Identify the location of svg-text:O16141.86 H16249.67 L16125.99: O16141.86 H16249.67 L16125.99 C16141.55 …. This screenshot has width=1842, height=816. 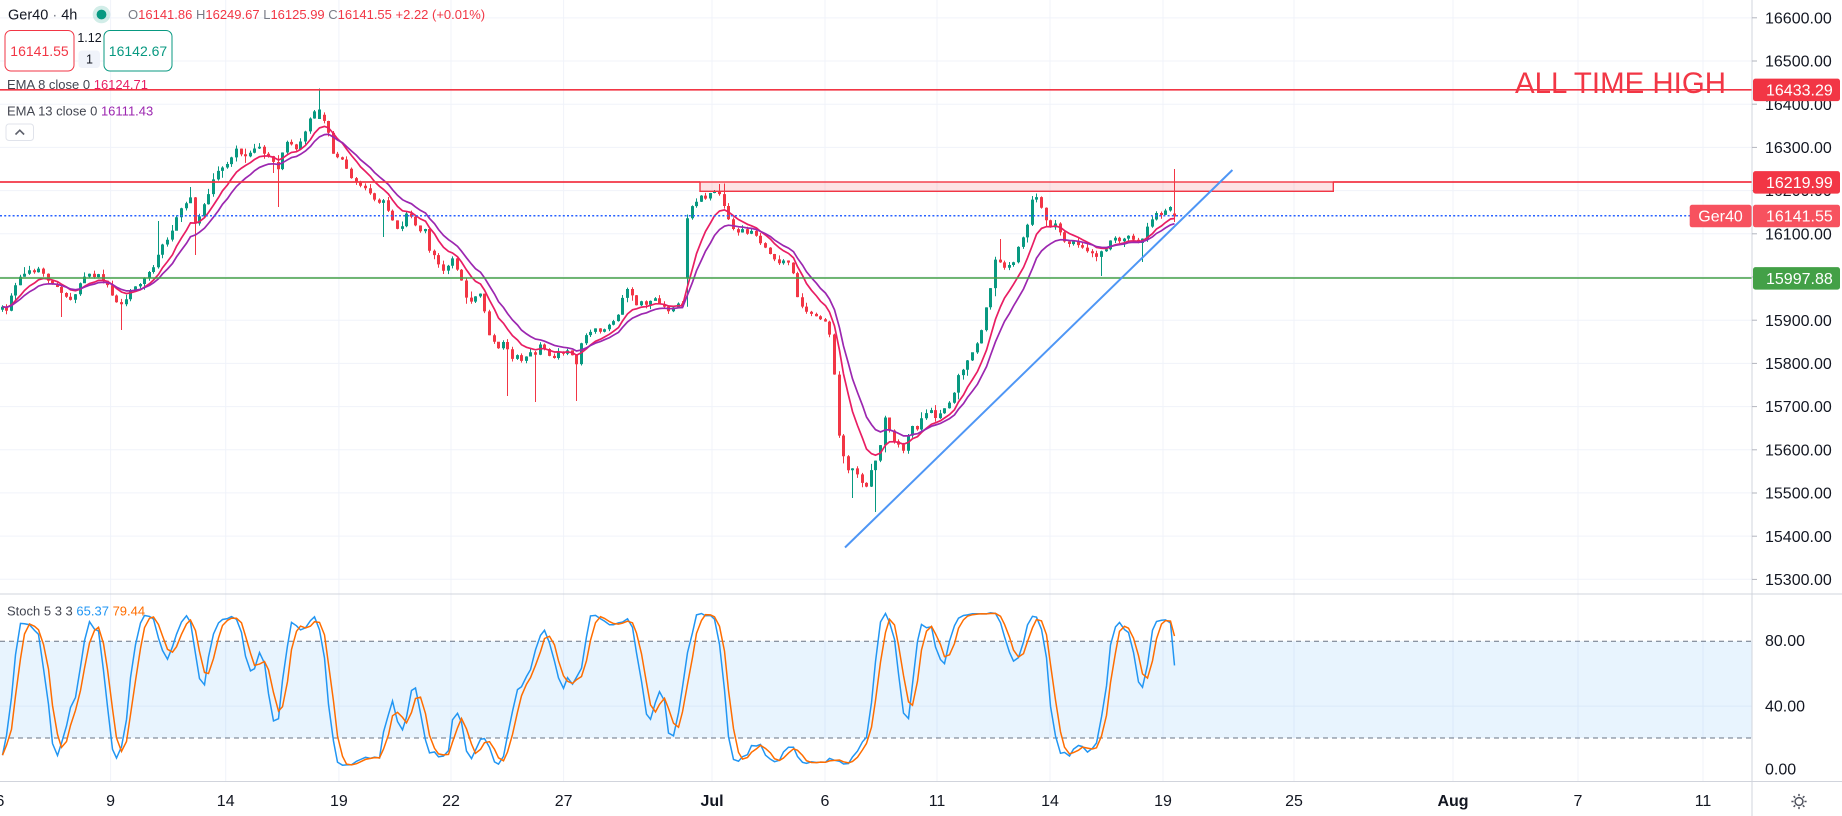
(306, 14).